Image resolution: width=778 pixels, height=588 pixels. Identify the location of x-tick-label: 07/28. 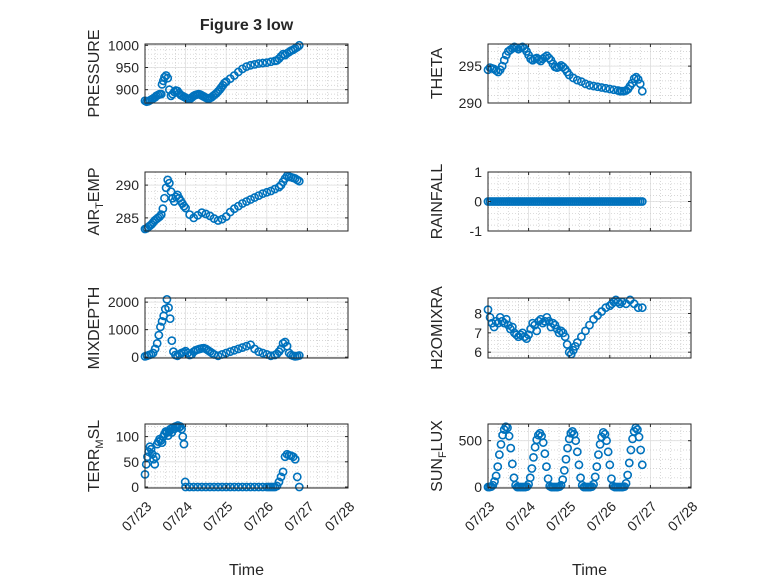
(339, 516).